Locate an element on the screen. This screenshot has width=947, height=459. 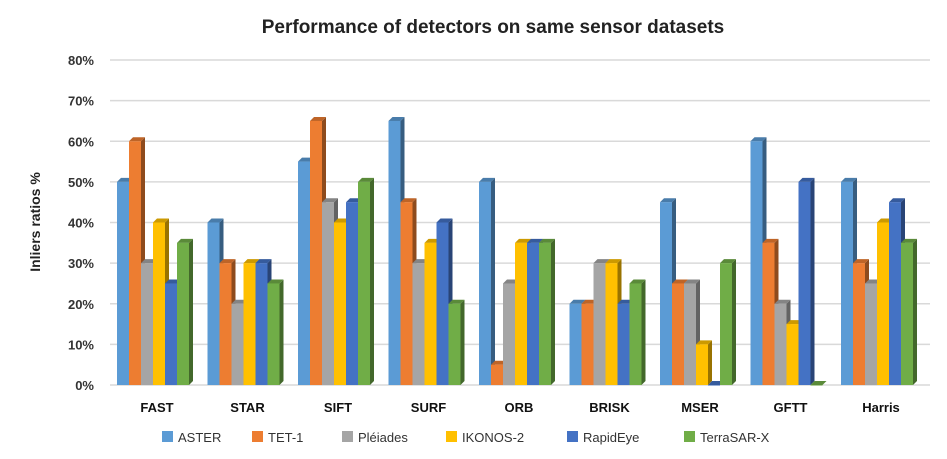
legend-item: Pléiades is located at coordinates (375, 437).